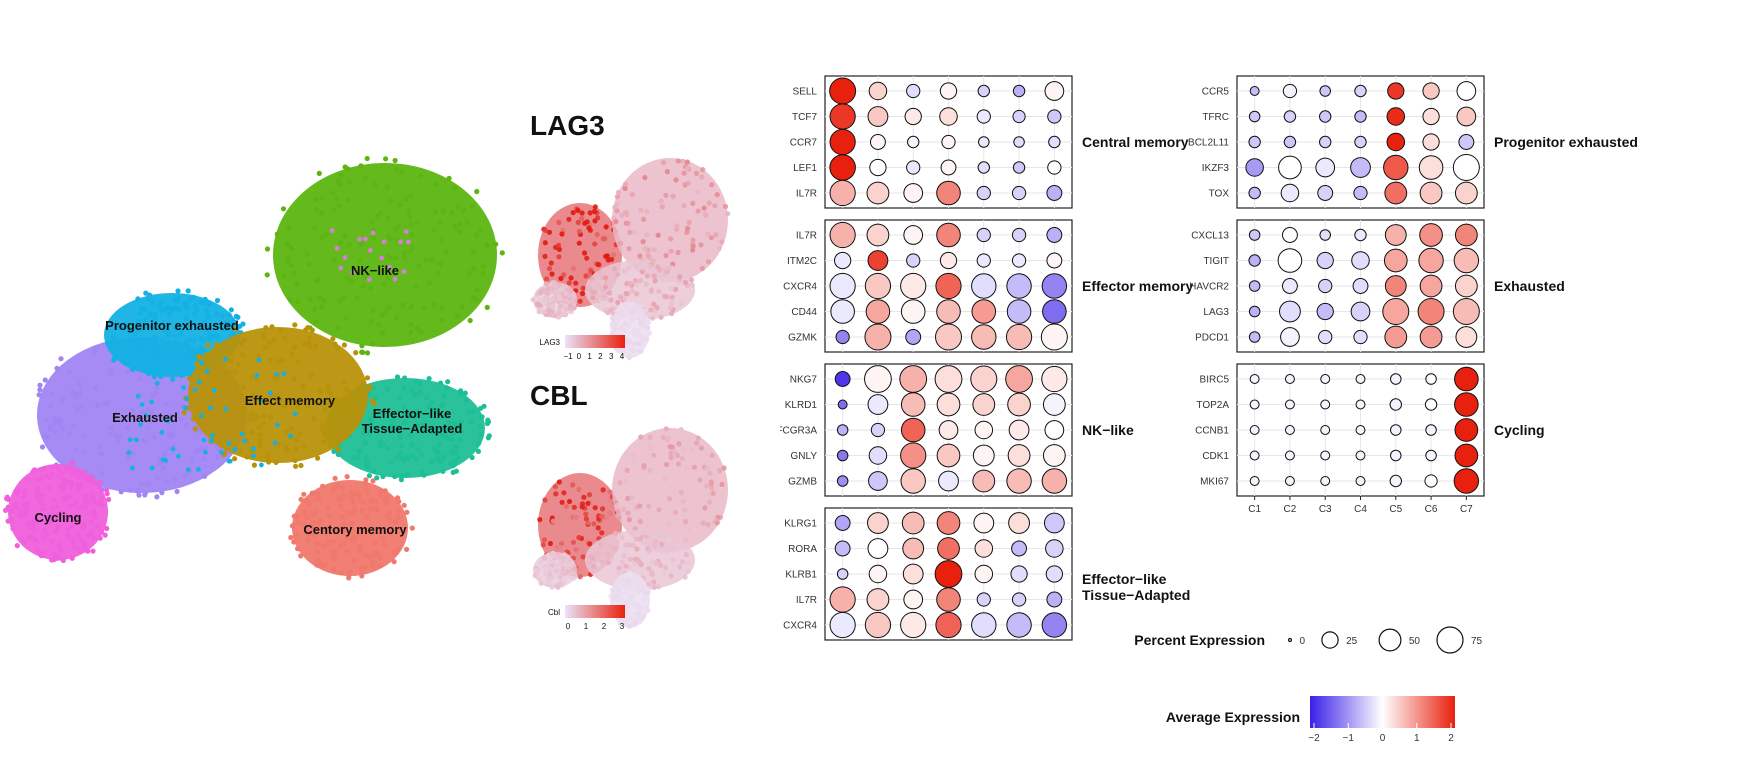  Describe the element at coordinates (1212, 338) in the screenshot. I see `gene-label: PDCD1` at that location.